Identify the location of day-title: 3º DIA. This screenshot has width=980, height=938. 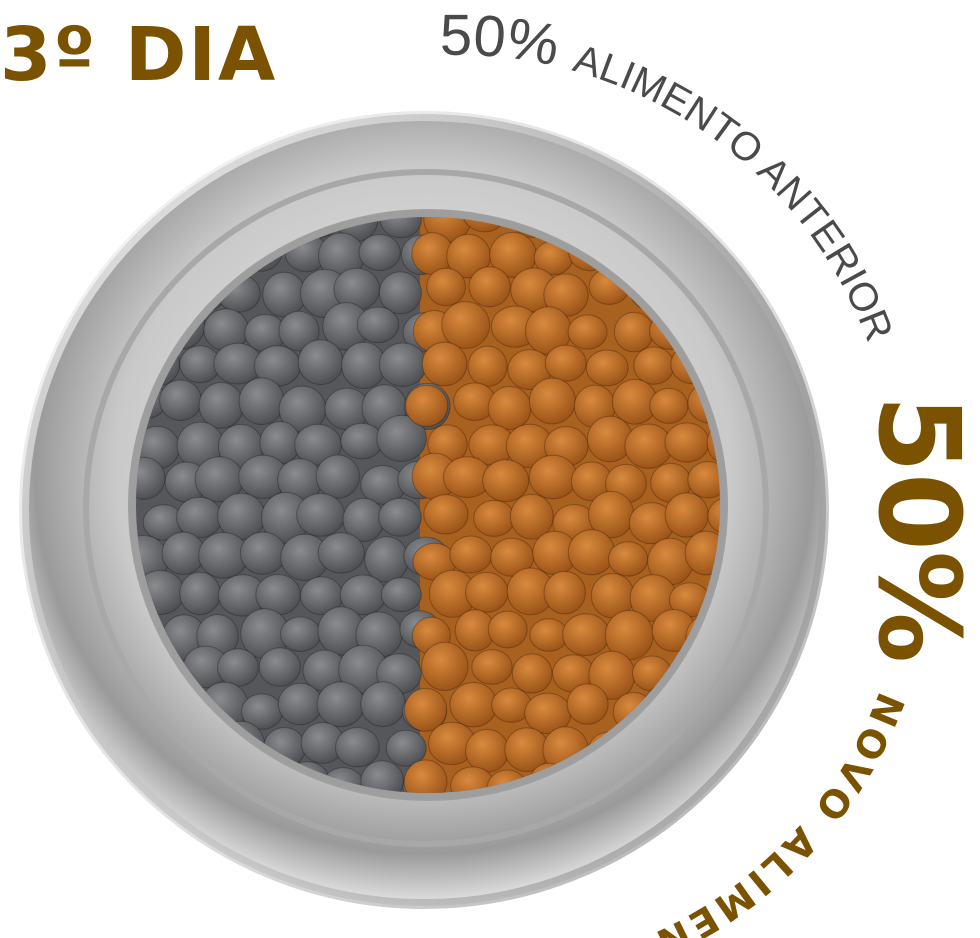
(139, 55).